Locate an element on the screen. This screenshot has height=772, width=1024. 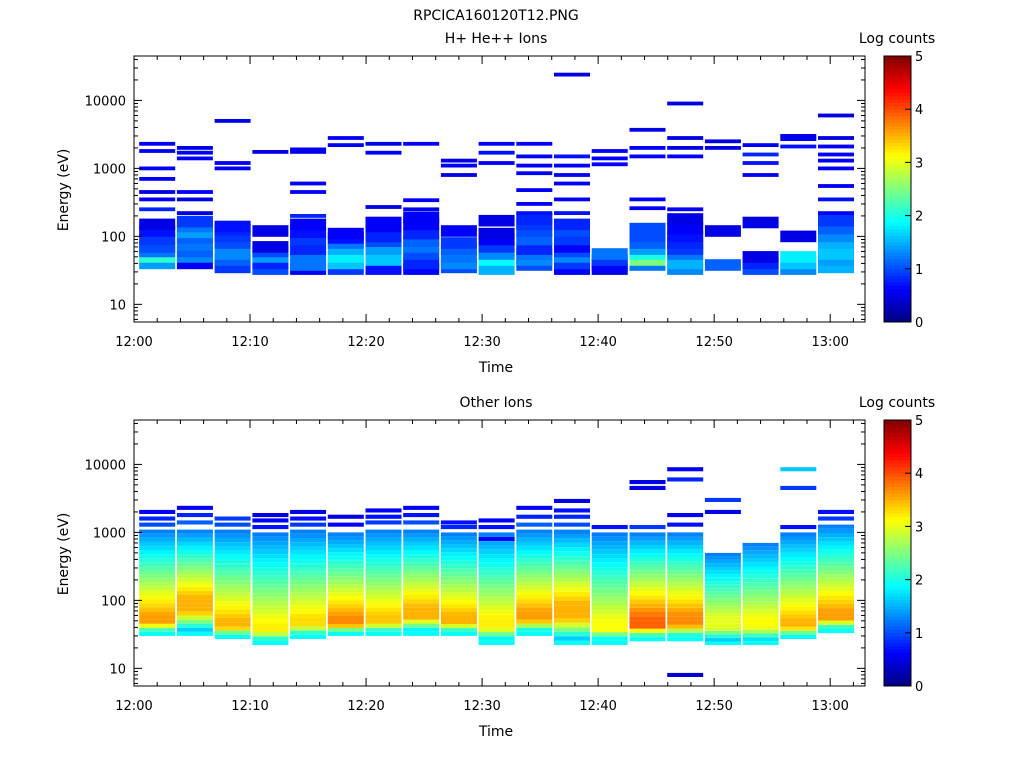
panel-1-xlabel: Time is located at coordinates (495, 368).